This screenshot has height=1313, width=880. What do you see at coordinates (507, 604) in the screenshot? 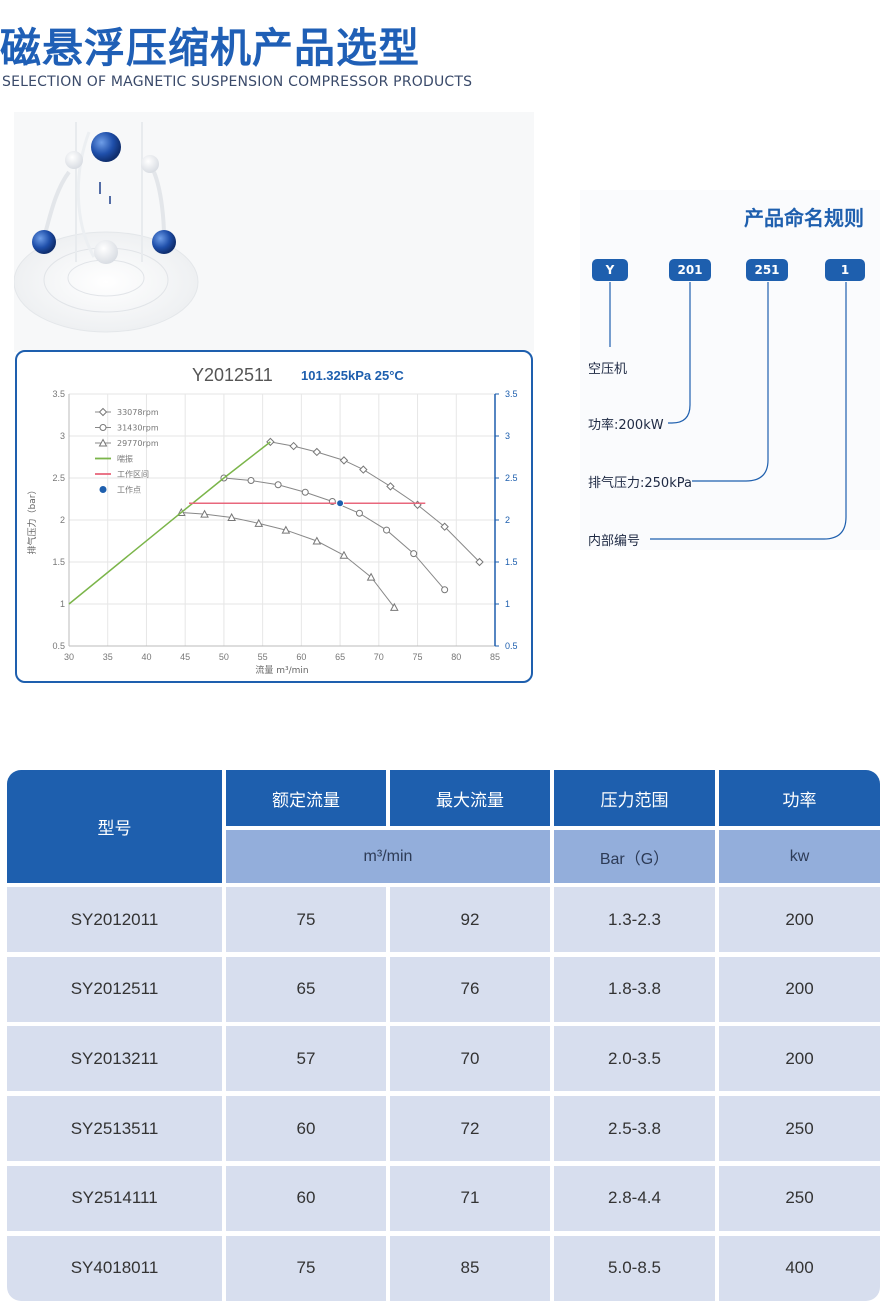
I see `y-tick-label-right: 1` at bounding box center [507, 604].